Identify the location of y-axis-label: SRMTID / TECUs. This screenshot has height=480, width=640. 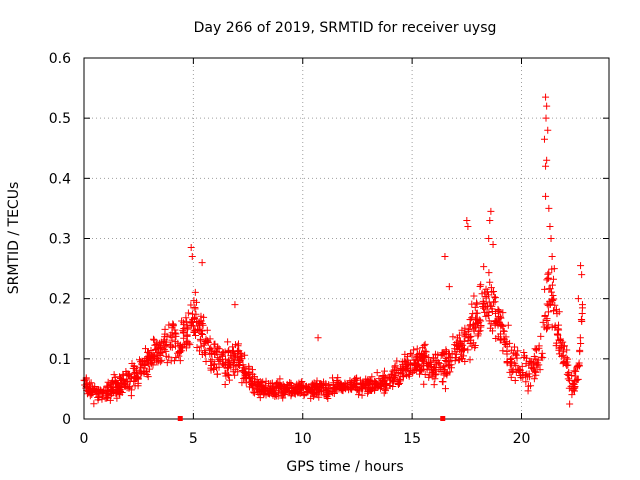
(14, 238).